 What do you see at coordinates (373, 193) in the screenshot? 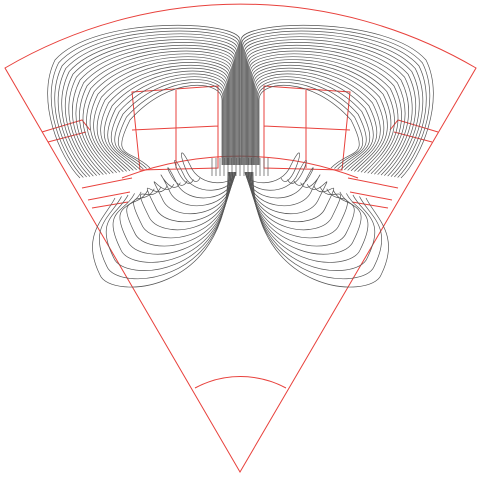
I see `stator-arc-right` at bounding box center [373, 193].